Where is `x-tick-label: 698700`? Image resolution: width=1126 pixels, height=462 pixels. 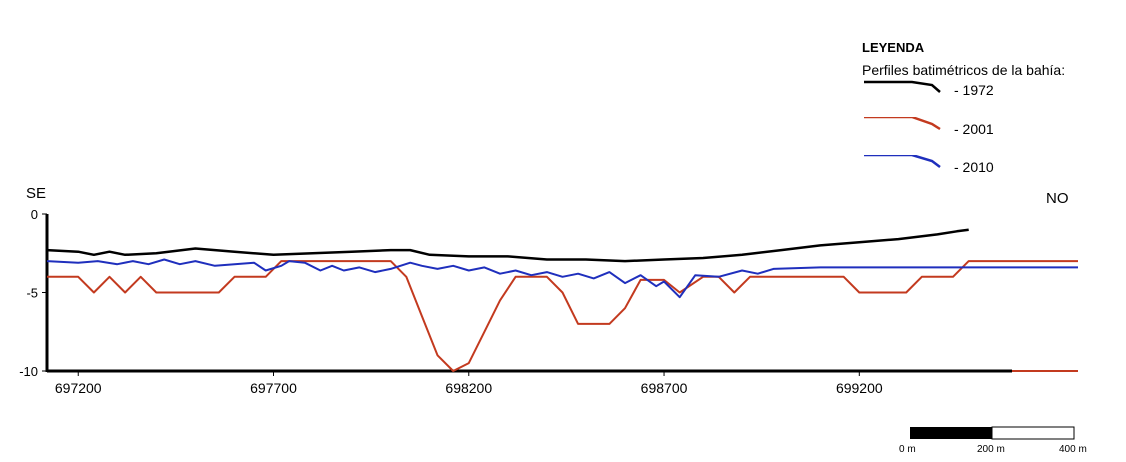 x-tick-label: 698700 is located at coordinates (664, 388).